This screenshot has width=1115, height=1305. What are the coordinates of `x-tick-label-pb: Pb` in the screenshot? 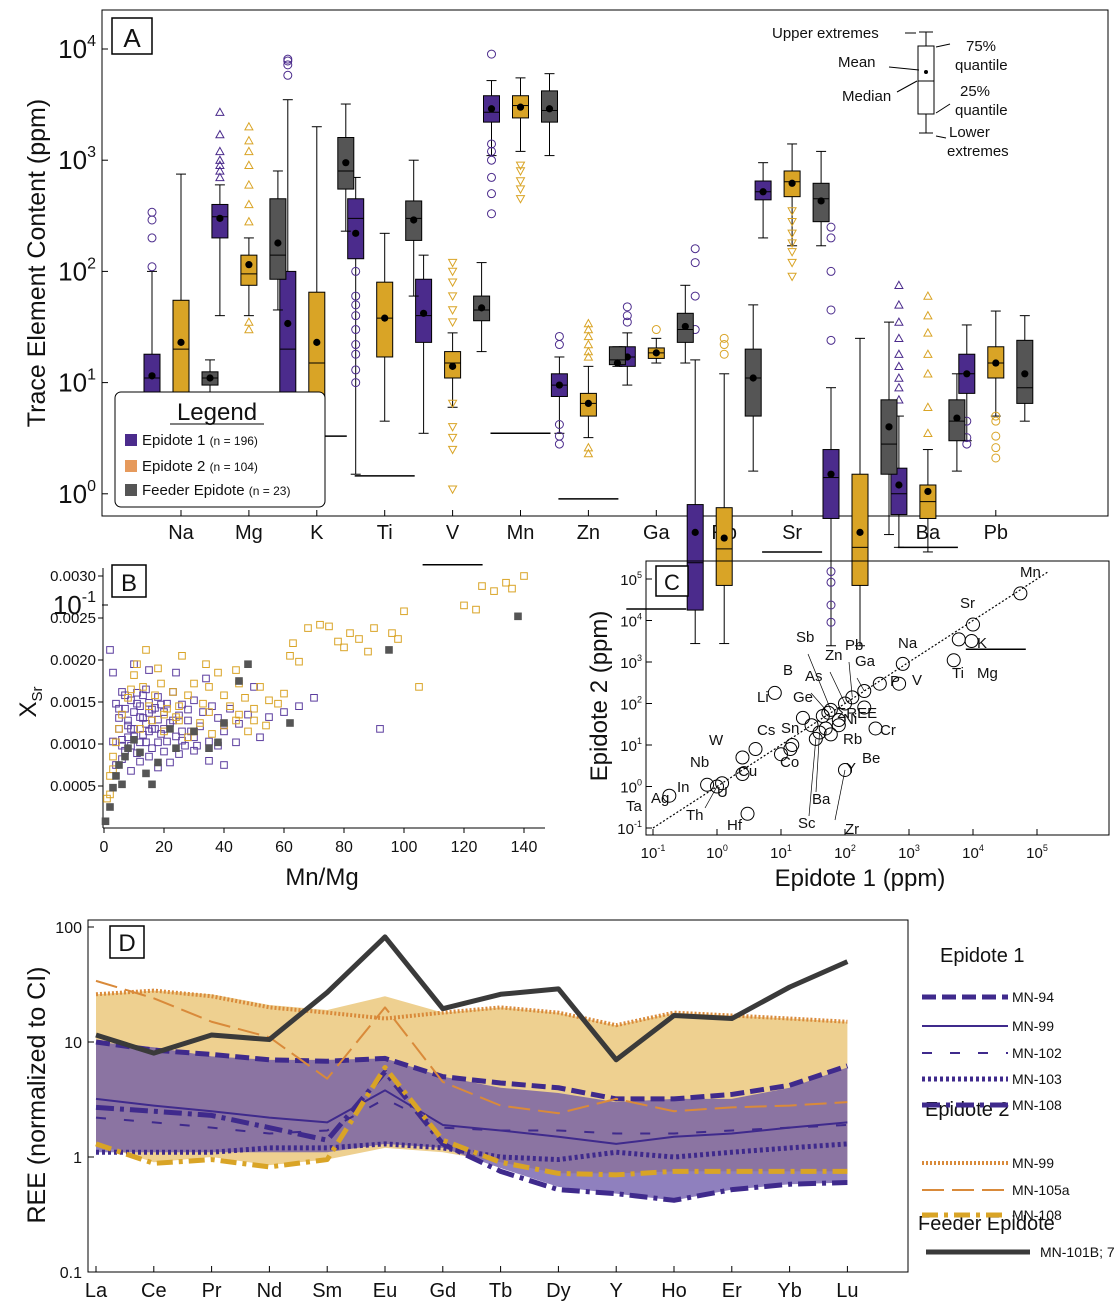 It's located at (996, 533).